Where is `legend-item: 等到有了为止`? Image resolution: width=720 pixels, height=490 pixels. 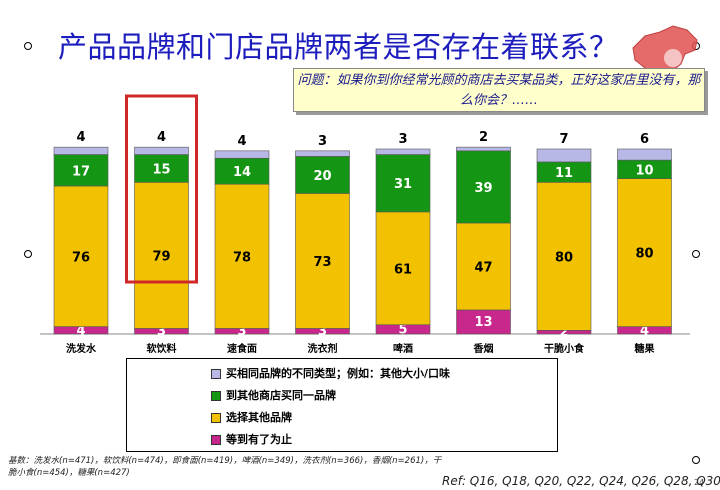
legend-item: 等到有了为止 is located at coordinates (251, 439).